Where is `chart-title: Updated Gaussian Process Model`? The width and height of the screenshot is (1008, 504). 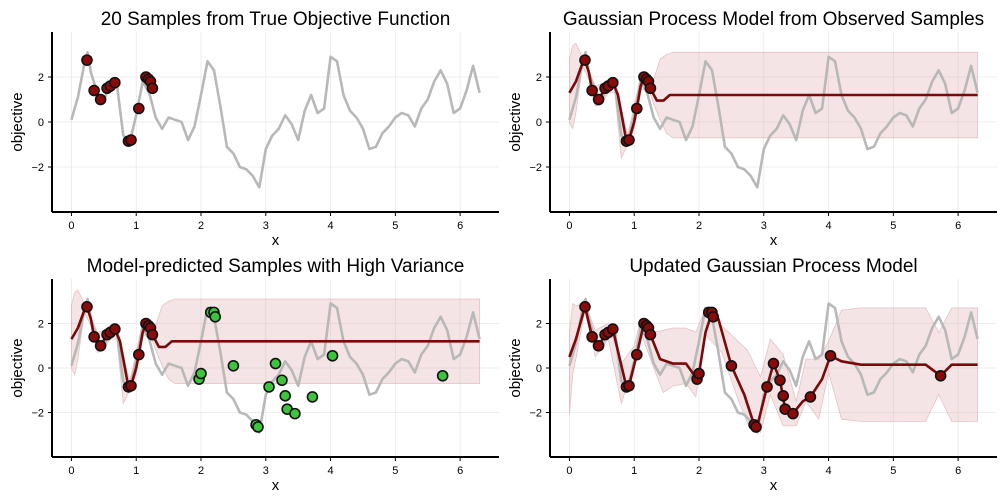
chart-title: Updated Gaussian Process Model is located at coordinates (773, 266).